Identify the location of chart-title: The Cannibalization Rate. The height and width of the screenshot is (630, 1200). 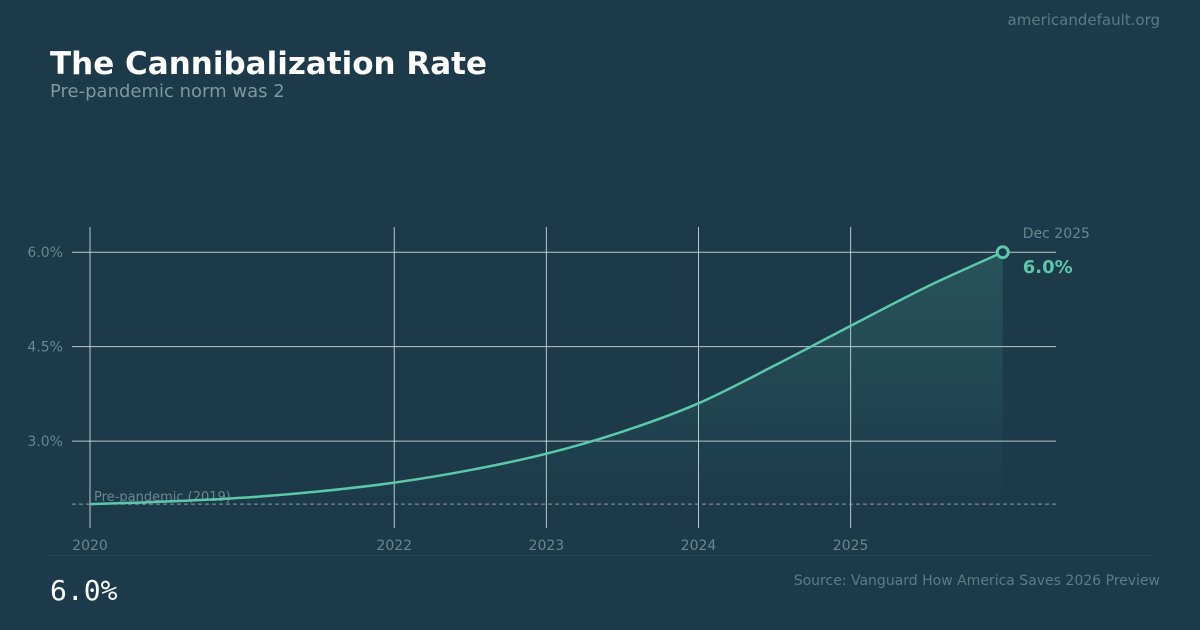
(269, 64).